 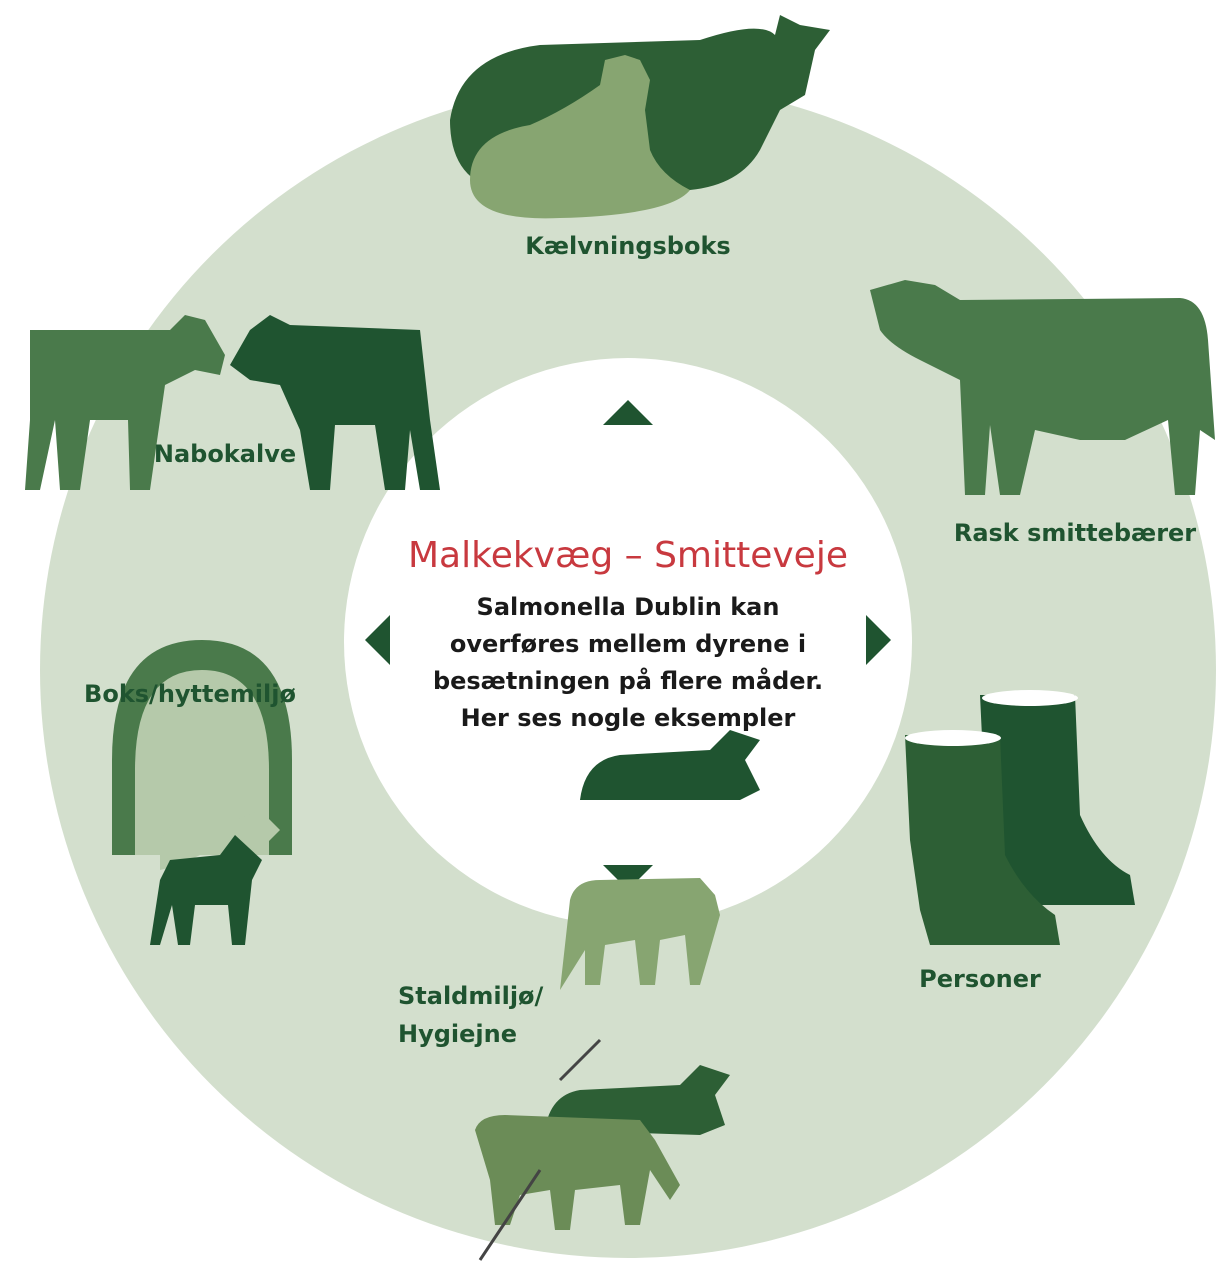 What do you see at coordinates (628, 877) in the screenshot?
I see `arrow-down` at bounding box center [628, 877].